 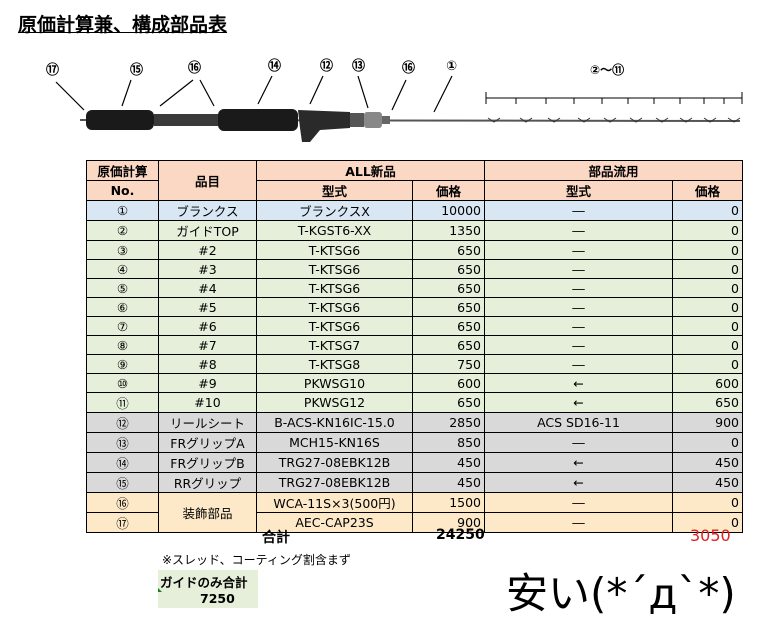 What do you see at coordinates (122, 502) in the screenshot?
I see `cell-no: ⑯` at bounding box center [122, 502].